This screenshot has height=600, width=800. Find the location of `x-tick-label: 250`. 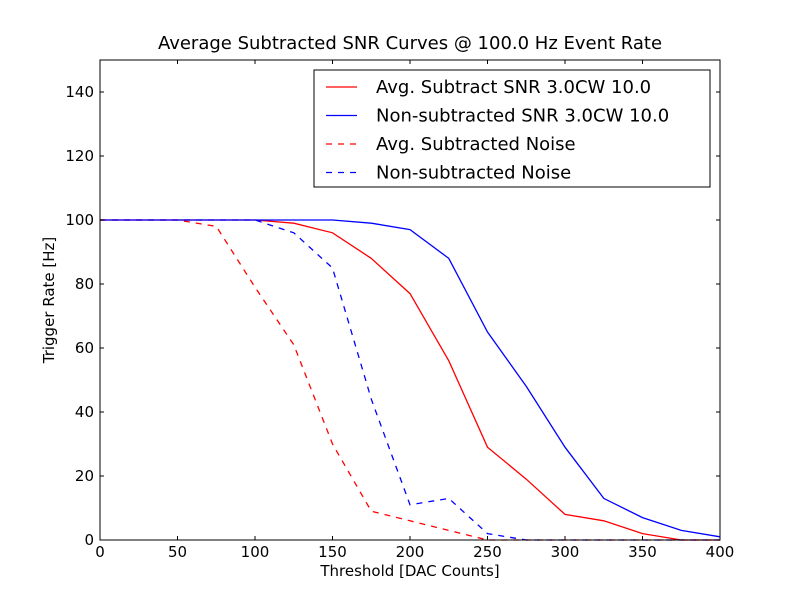

x-tick-label: 250 is located at coordinates (487, 552).